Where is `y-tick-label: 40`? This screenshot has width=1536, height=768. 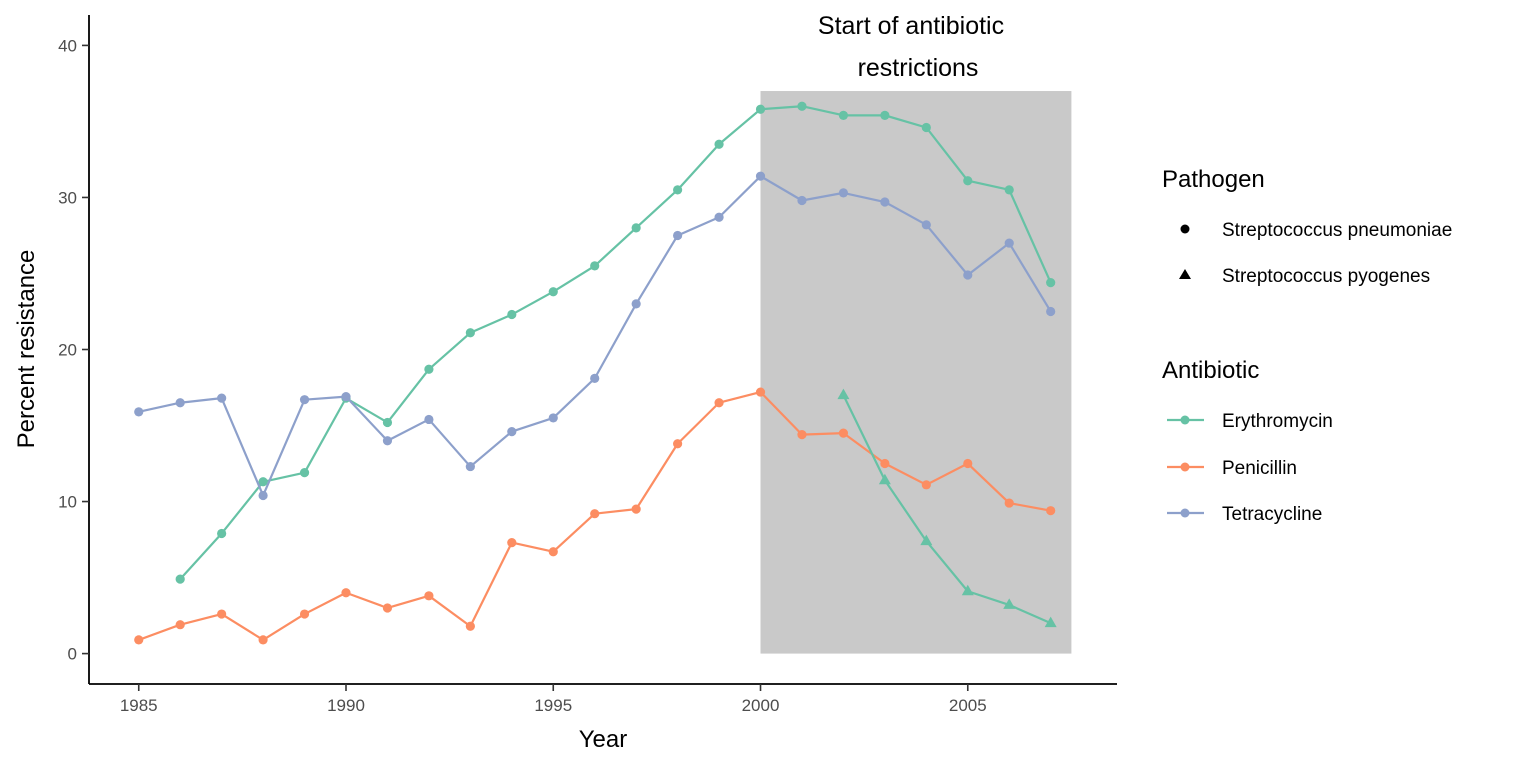 y-tick-label: 40 is located at coordinates (67, 45).